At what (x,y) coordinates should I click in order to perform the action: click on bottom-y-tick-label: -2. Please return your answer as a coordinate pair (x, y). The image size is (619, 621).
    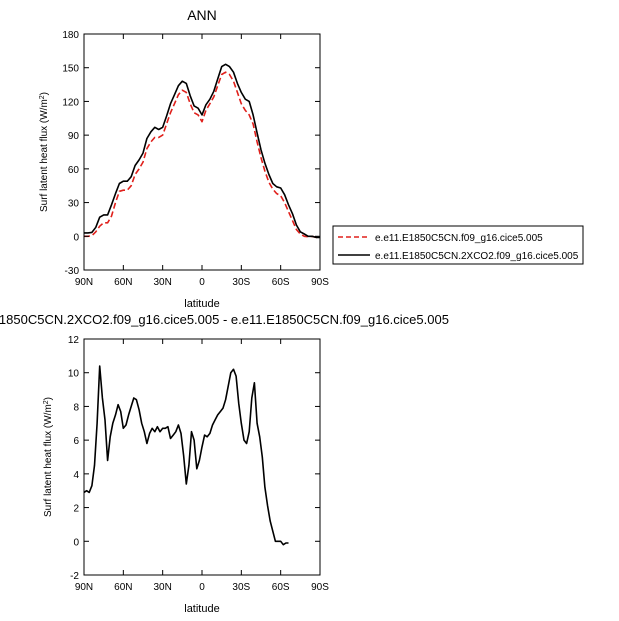
    Looking at the image, I should click on (74, 576).